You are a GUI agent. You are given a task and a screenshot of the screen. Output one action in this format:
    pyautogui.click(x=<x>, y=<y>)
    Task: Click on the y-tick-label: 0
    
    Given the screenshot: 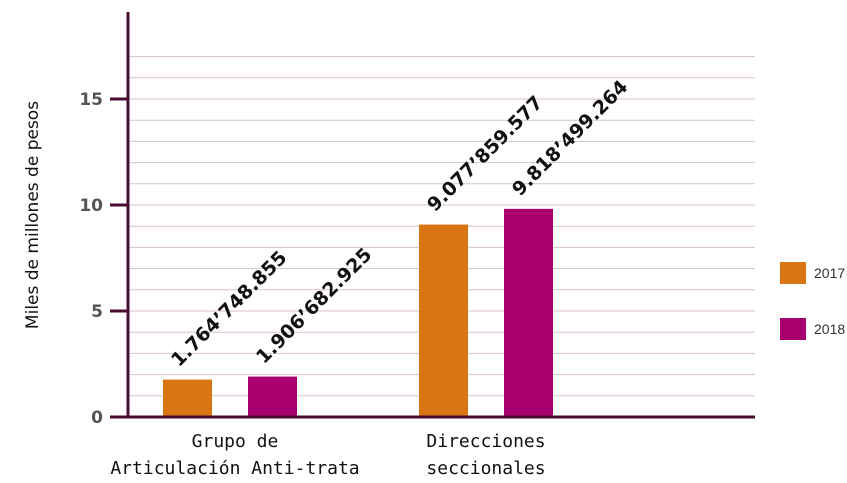 What is the action you would take?
    pyautogui.click(x=97, y=418)
    